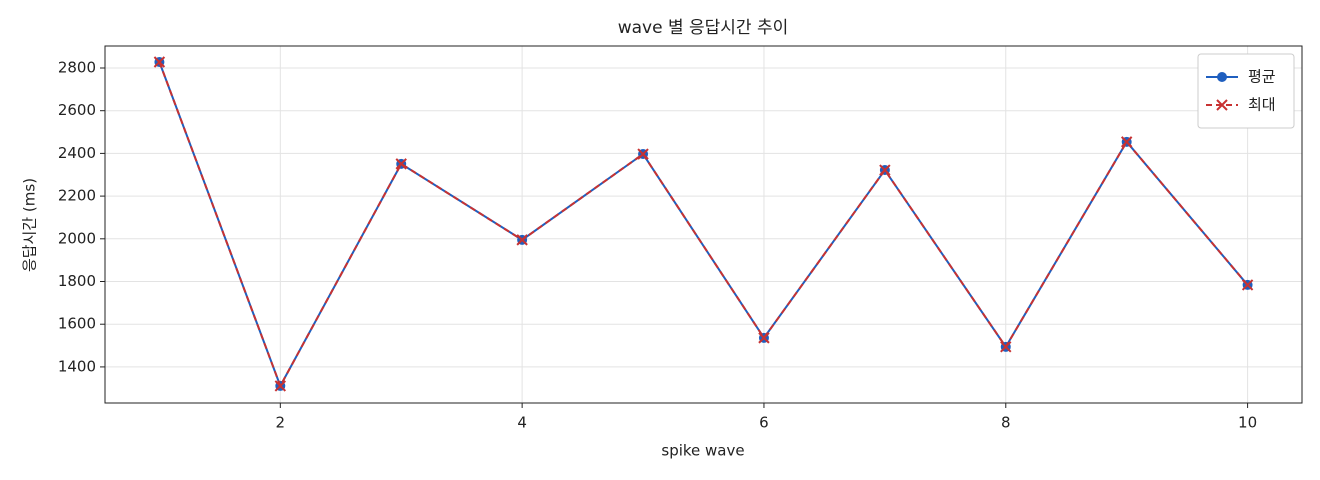 The width and height of the screenshot is (1320, 480). Describe the element at coordinates (1006, 423) in the screenshot. I see `x-tick-label: 8` at that location.